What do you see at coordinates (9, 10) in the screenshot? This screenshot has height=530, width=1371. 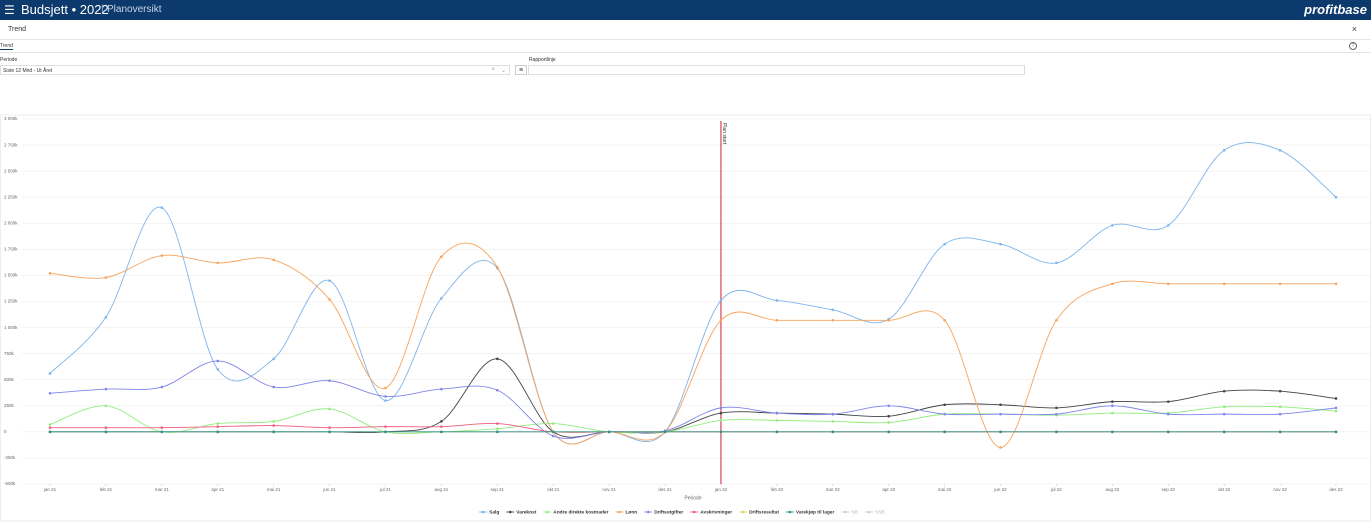 I see `menu-icon: ☰` at bounding box center [9, 10].